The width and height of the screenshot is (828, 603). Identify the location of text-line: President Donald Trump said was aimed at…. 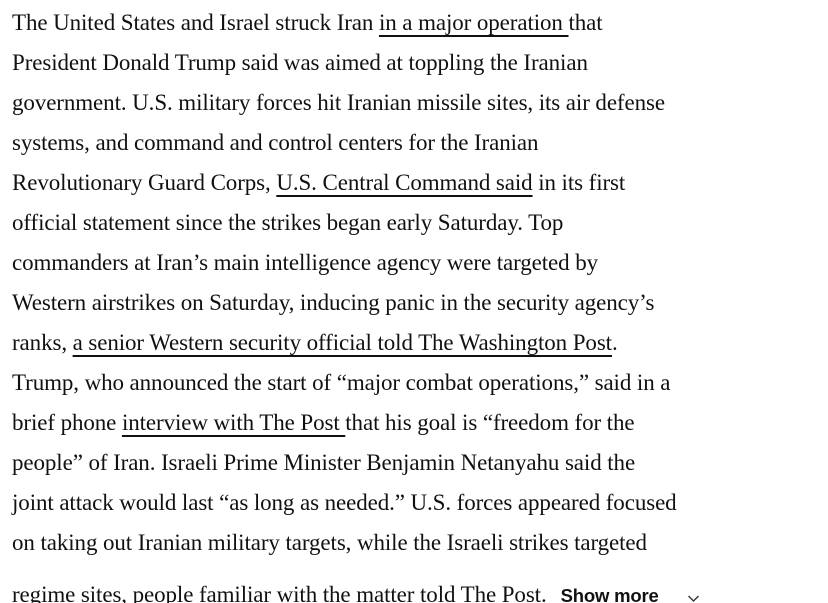
(416, 63).